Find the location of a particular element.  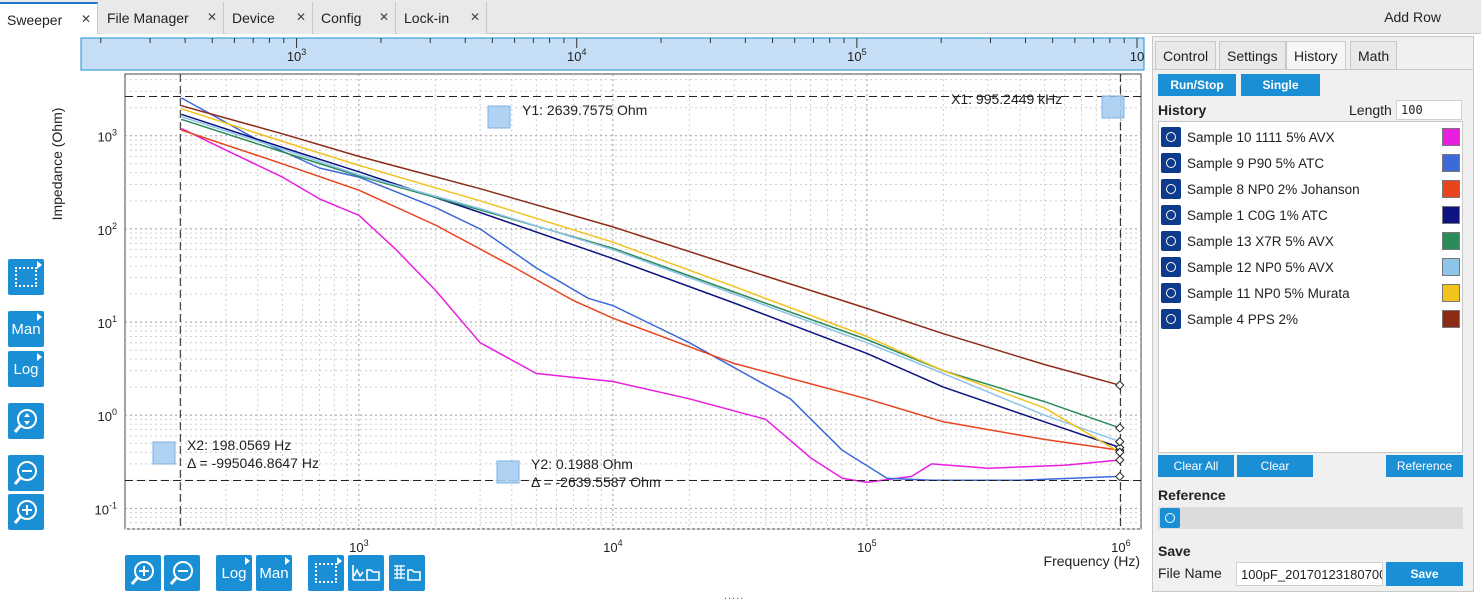

reference-radio is located at coordinates (1170, 518).